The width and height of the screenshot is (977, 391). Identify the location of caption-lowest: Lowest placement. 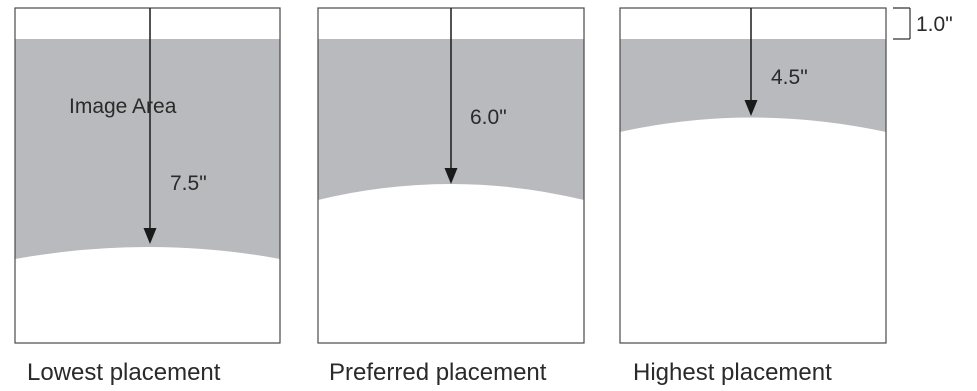
(124, 372).